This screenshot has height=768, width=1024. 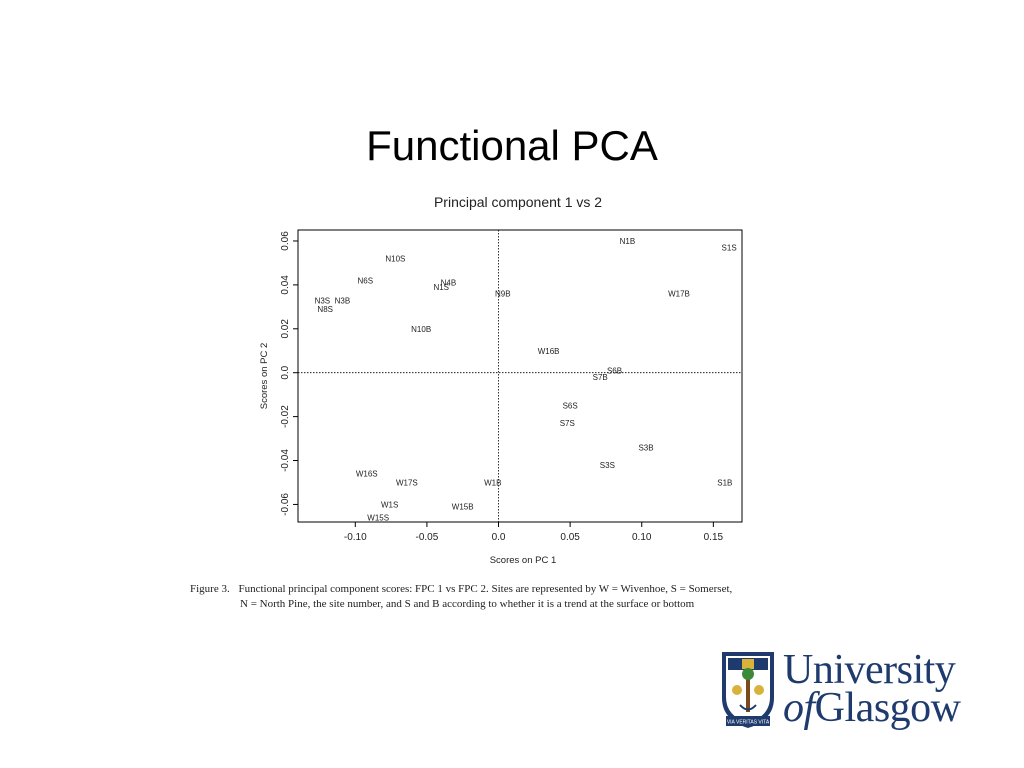 I want to click on data-point-label: S3B, so click(x=645, y=447).